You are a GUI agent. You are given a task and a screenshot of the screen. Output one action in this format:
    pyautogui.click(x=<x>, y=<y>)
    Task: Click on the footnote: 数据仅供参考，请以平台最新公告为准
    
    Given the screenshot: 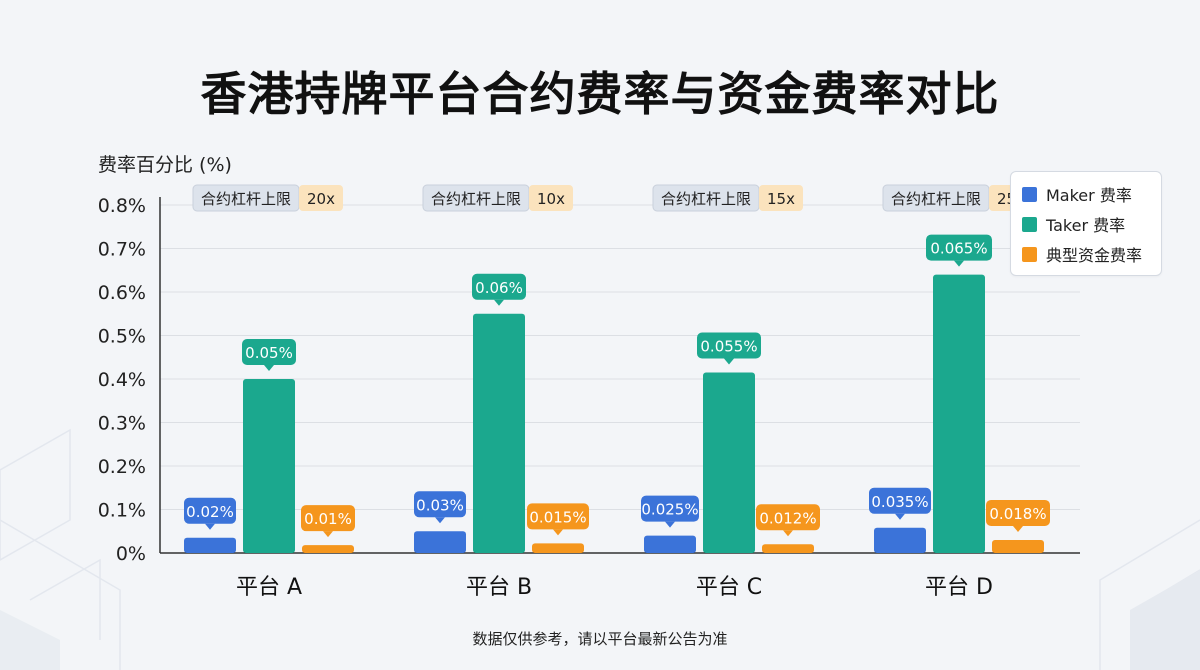 What is the action you would take?
    pyautogui.click(x=600, y=639)
    